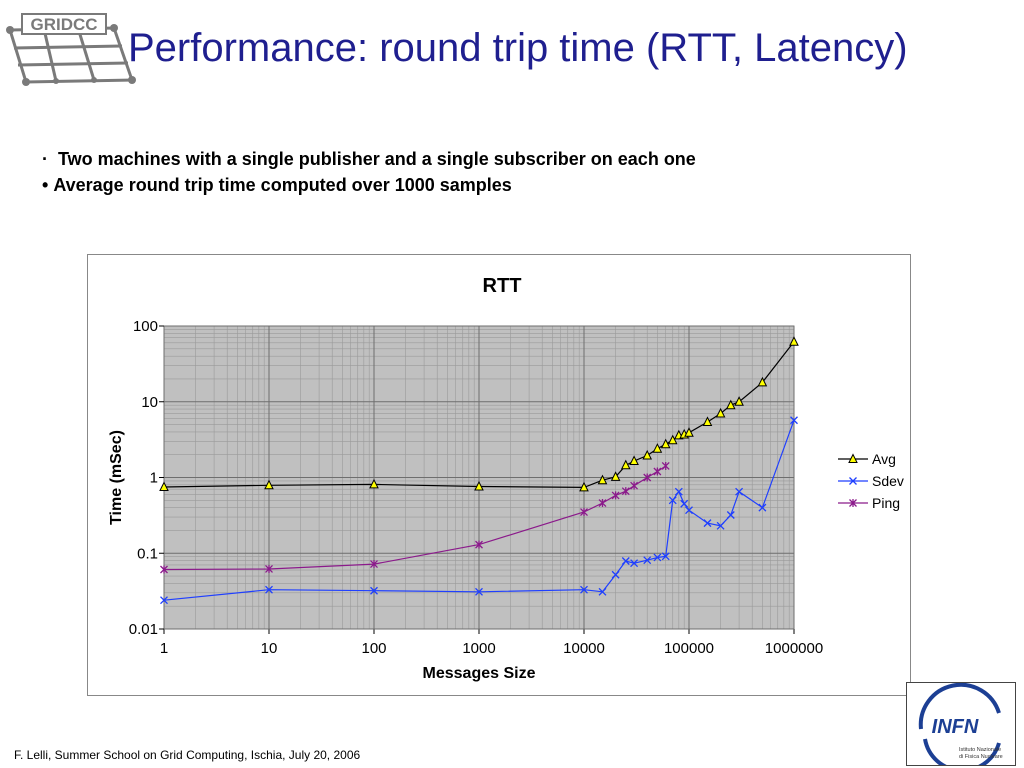 Image resolution: width=1024 pixels, height=768 pixels. I want to click on infn-line1: Istituto Nazionale, so click(980, 750).